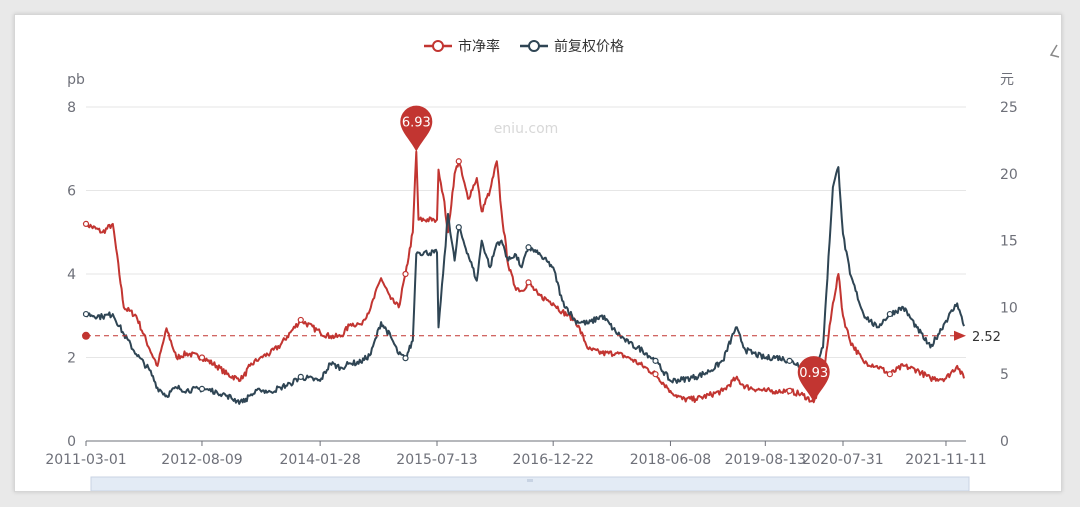 Image resolution: width=1080 pixels, height=507 pixels. Describe the element at coordinates (670, 460) in the screenshot. I see `x-tick-label: 2018-06-08` at that location.